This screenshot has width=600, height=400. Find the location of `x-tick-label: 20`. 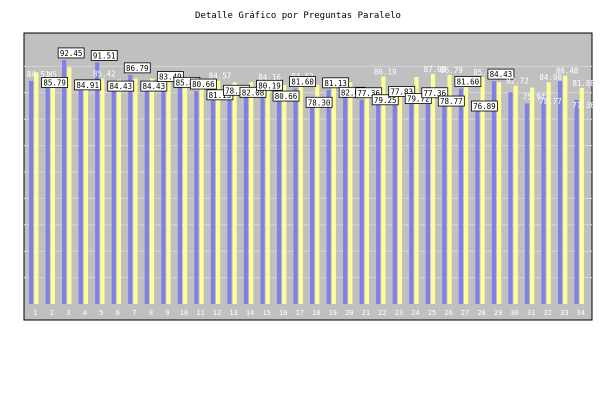

x-tick-label: 20 is located at coordinates (349, 313).